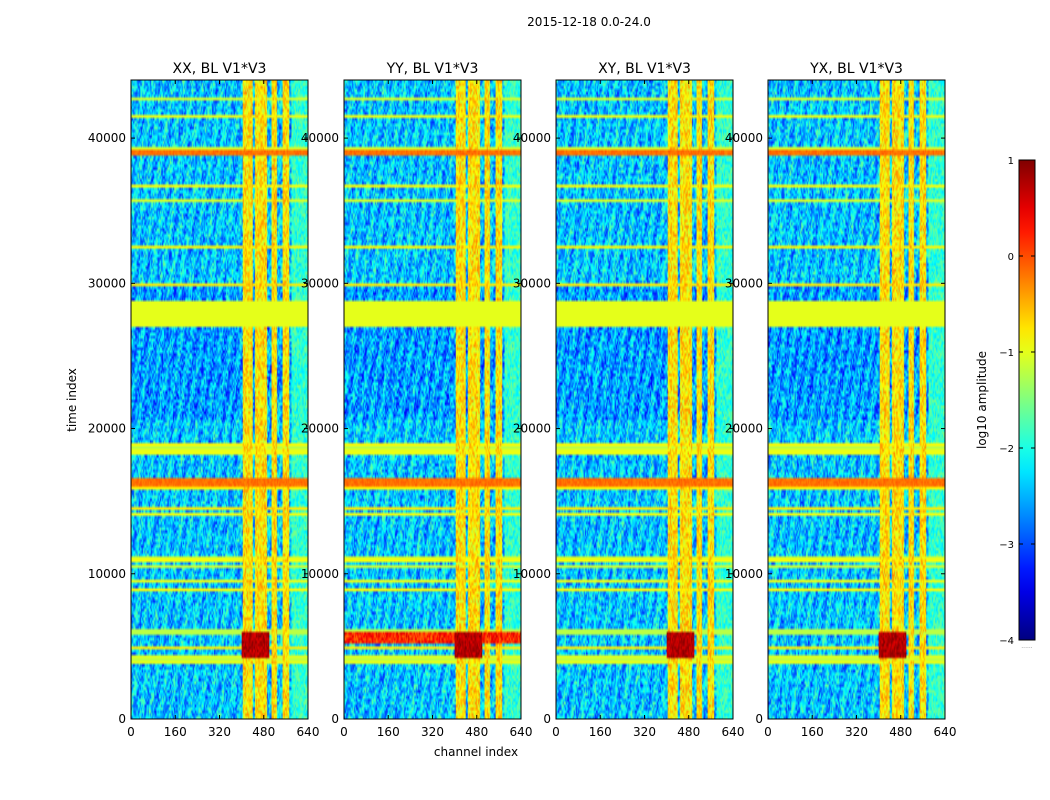 Image resolution: width=1050 pixels, height=800 pixels. I want to click on panel-title: YX, BL V1*V3, so click(856, 69).